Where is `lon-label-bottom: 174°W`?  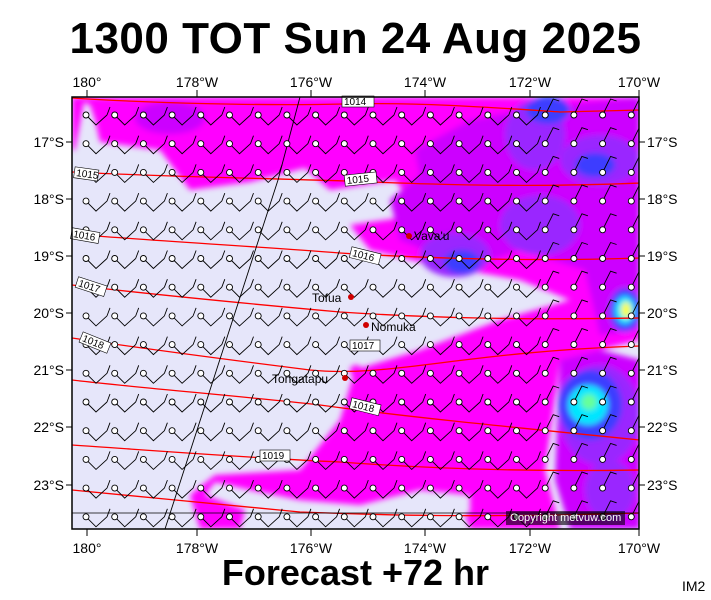 lon-label-bottom: 174°W is located at coordinates (425, 548).